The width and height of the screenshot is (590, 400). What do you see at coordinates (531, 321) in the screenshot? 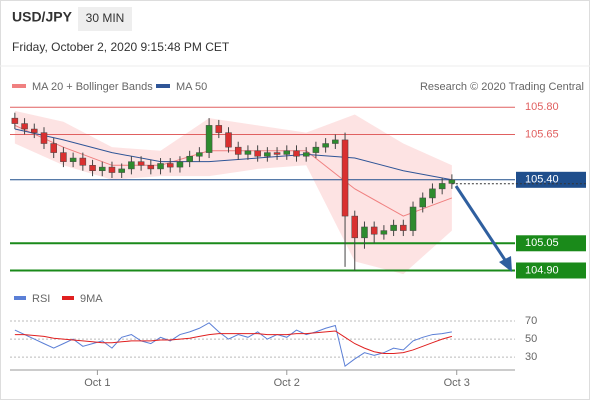
I see `y-tick-label: 70` at bounding box center [531, 321].